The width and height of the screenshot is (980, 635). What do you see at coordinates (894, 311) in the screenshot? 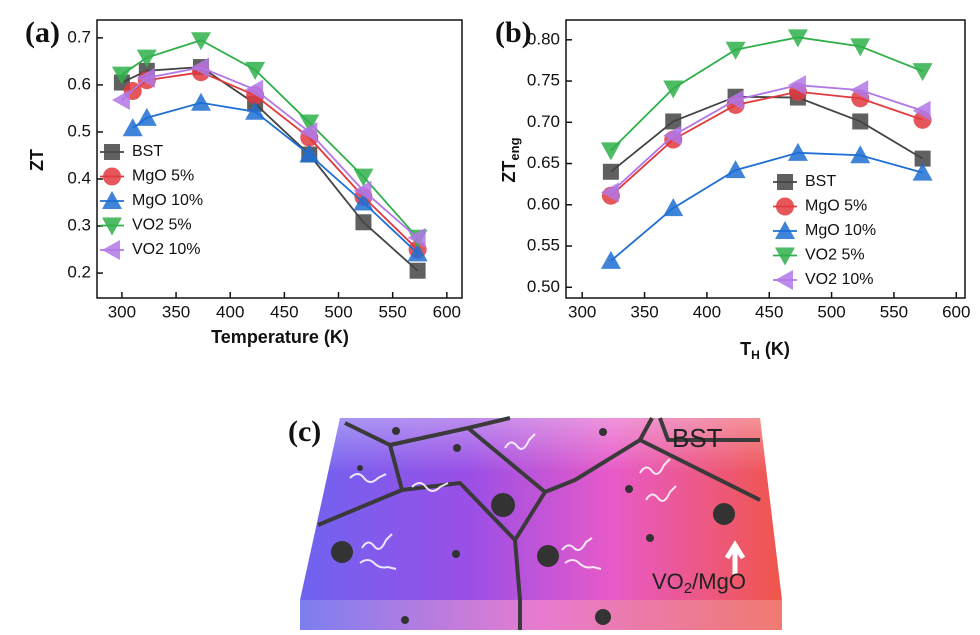
I see `x-tick-label: 550` at bounding box center [894, 311].